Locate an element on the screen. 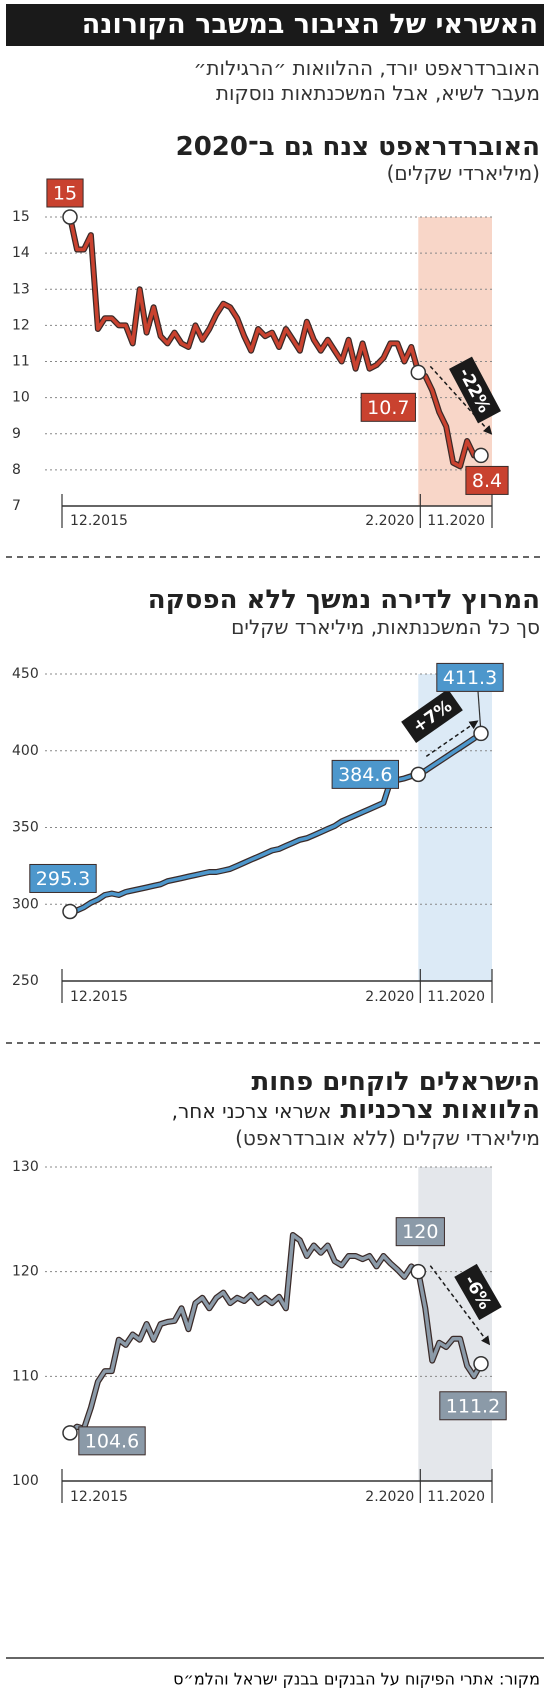 The width and height of the screenshot is (550, 1700). y-tick-label: 300 is located at coordinates (25, 904).